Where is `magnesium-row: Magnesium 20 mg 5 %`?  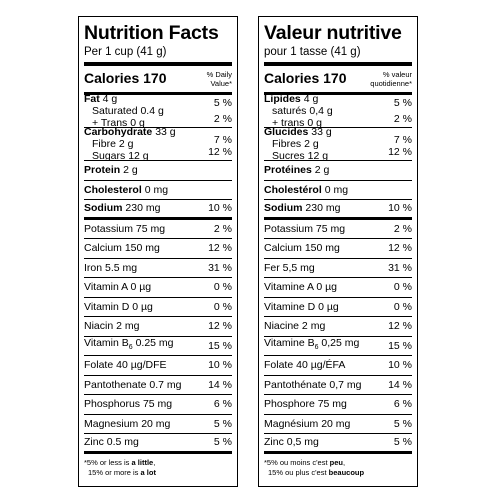 magnesium-row: Magnesium 20 mg 5 % is located at coordinates (158, 424).